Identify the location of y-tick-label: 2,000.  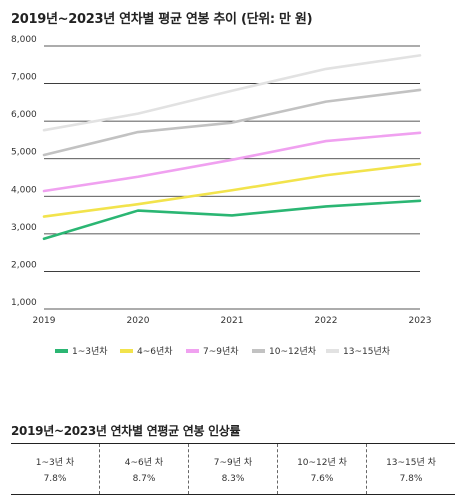
(24, 265).